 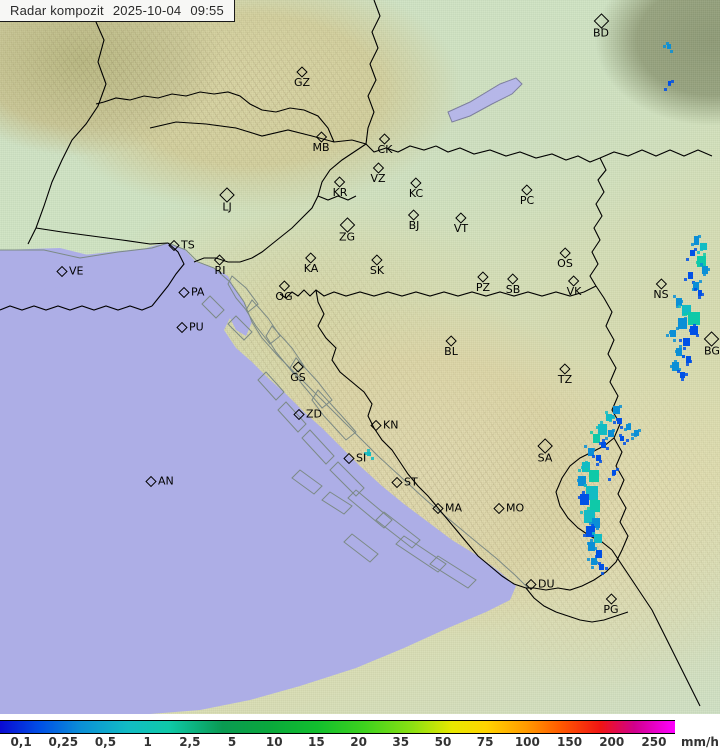 I want to click on legend-tick-15: 15, so click(x=316, y=742).